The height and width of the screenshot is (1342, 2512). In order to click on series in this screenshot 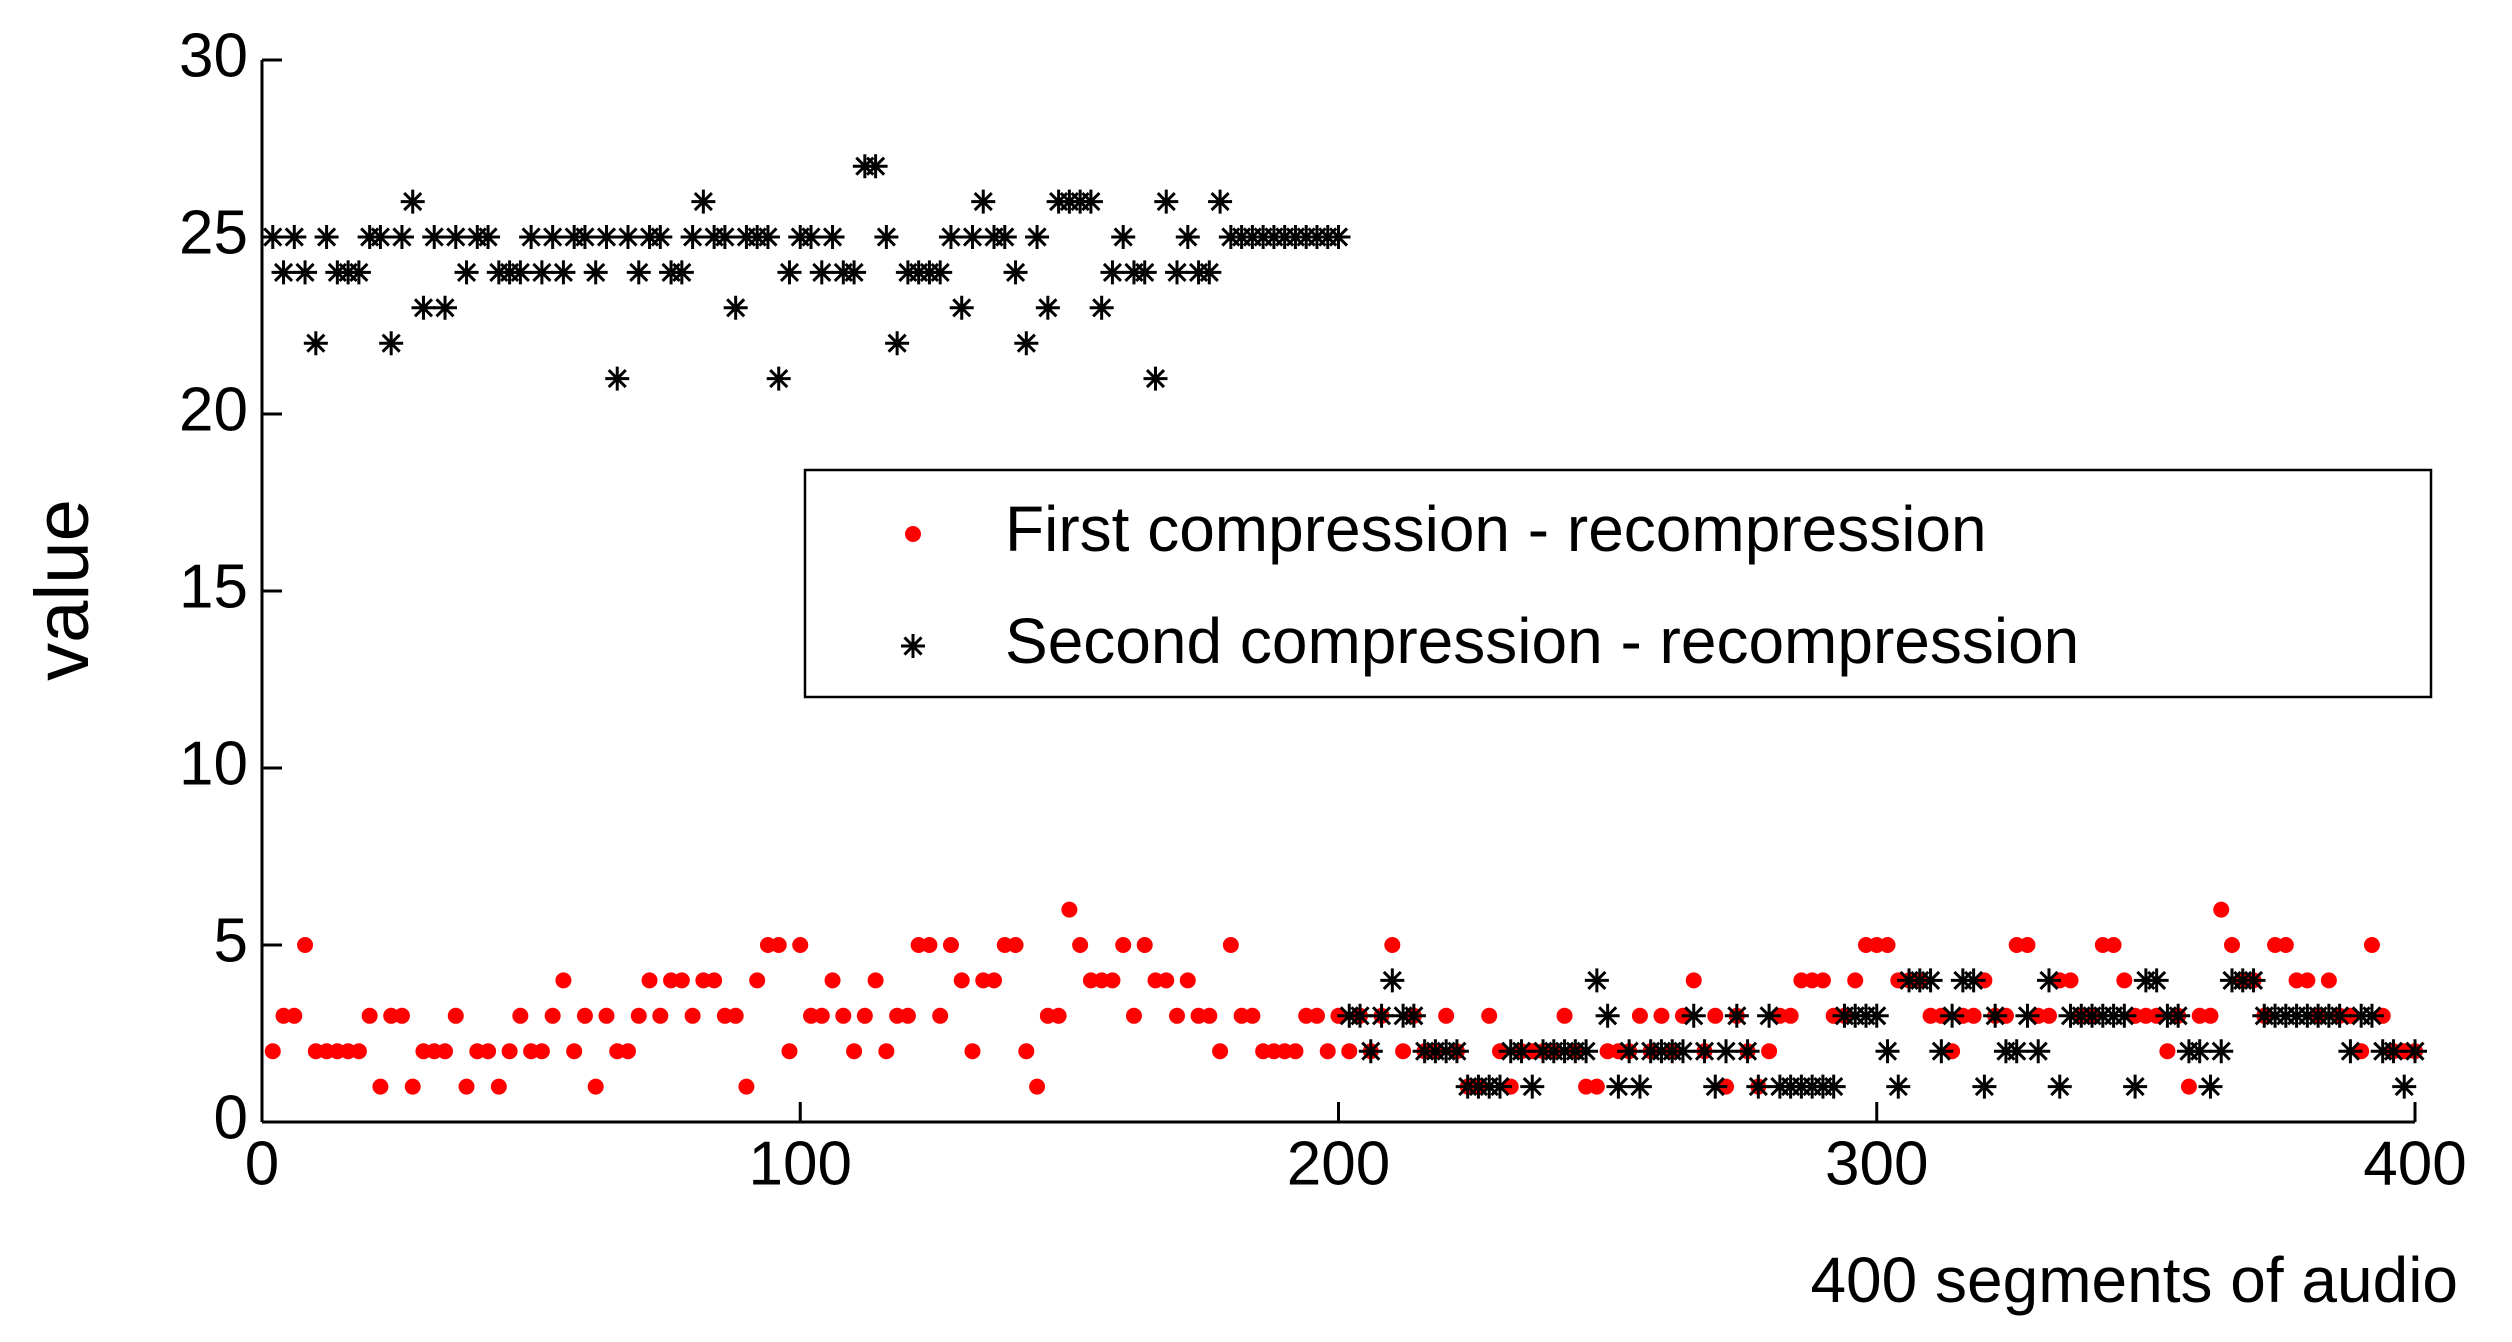, I will do `click(1343, 998)`.